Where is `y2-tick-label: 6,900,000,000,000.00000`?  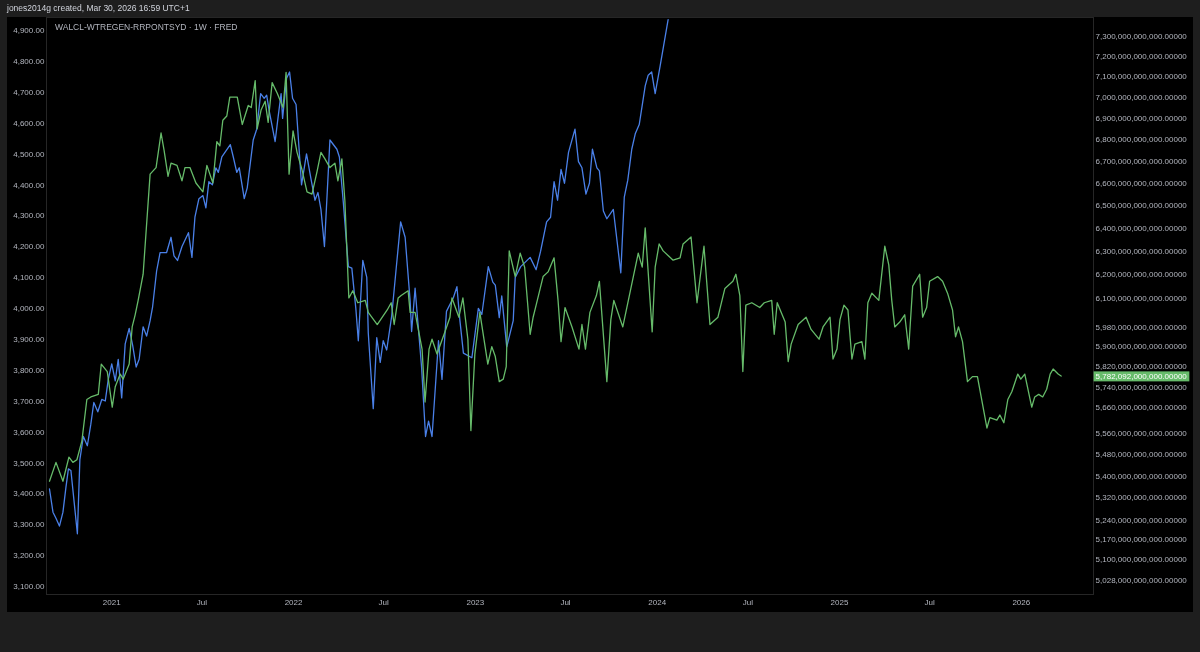 y2-tick-label: 6,900,000,000,000.00000 is located at coordinates (1141, 118).